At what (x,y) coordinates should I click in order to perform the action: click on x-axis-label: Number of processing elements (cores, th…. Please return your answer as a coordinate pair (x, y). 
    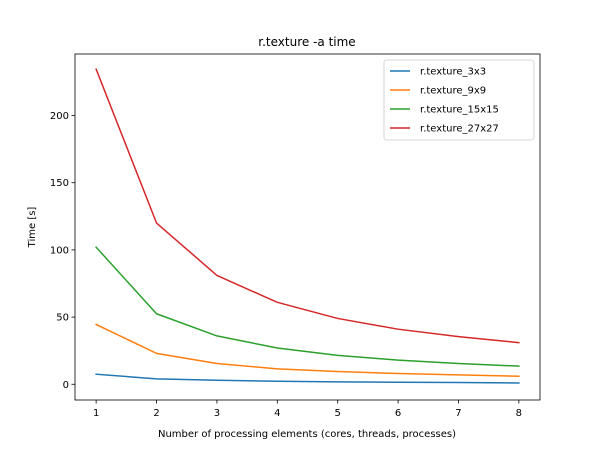
    Looking at the image, I should click on (307, 434).